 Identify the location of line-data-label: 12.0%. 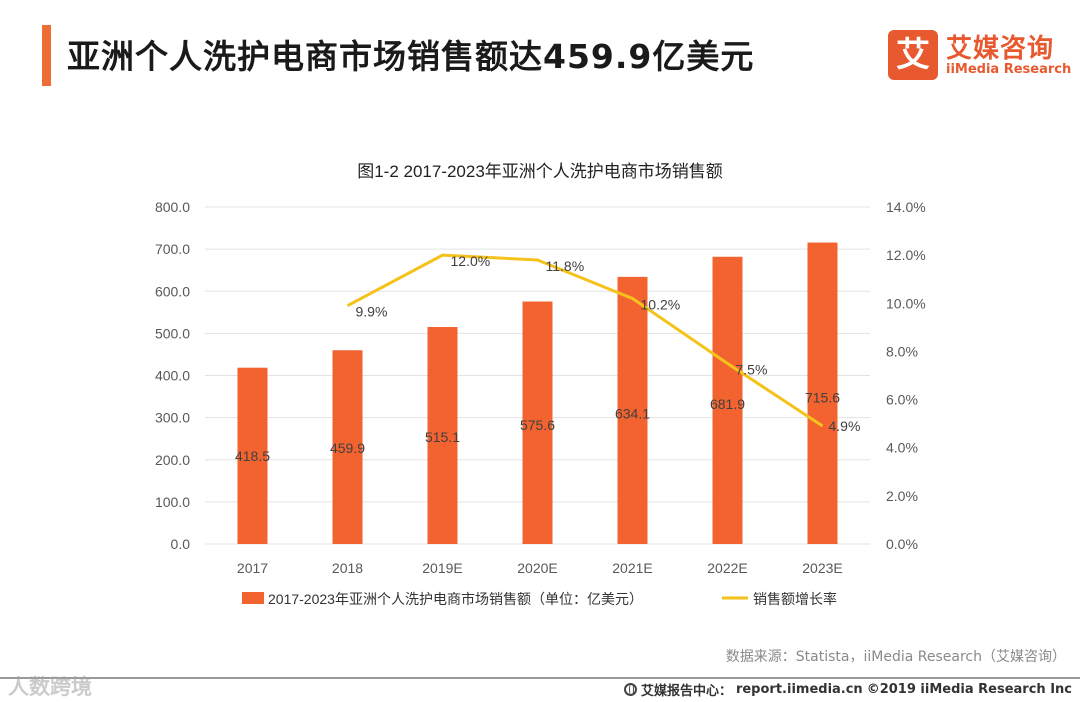
(471, 261).